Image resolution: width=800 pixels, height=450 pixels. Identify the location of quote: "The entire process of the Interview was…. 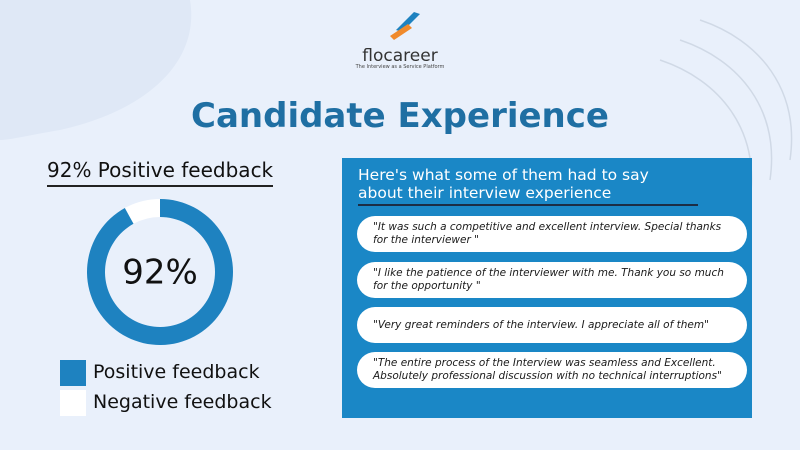
(552, 370).